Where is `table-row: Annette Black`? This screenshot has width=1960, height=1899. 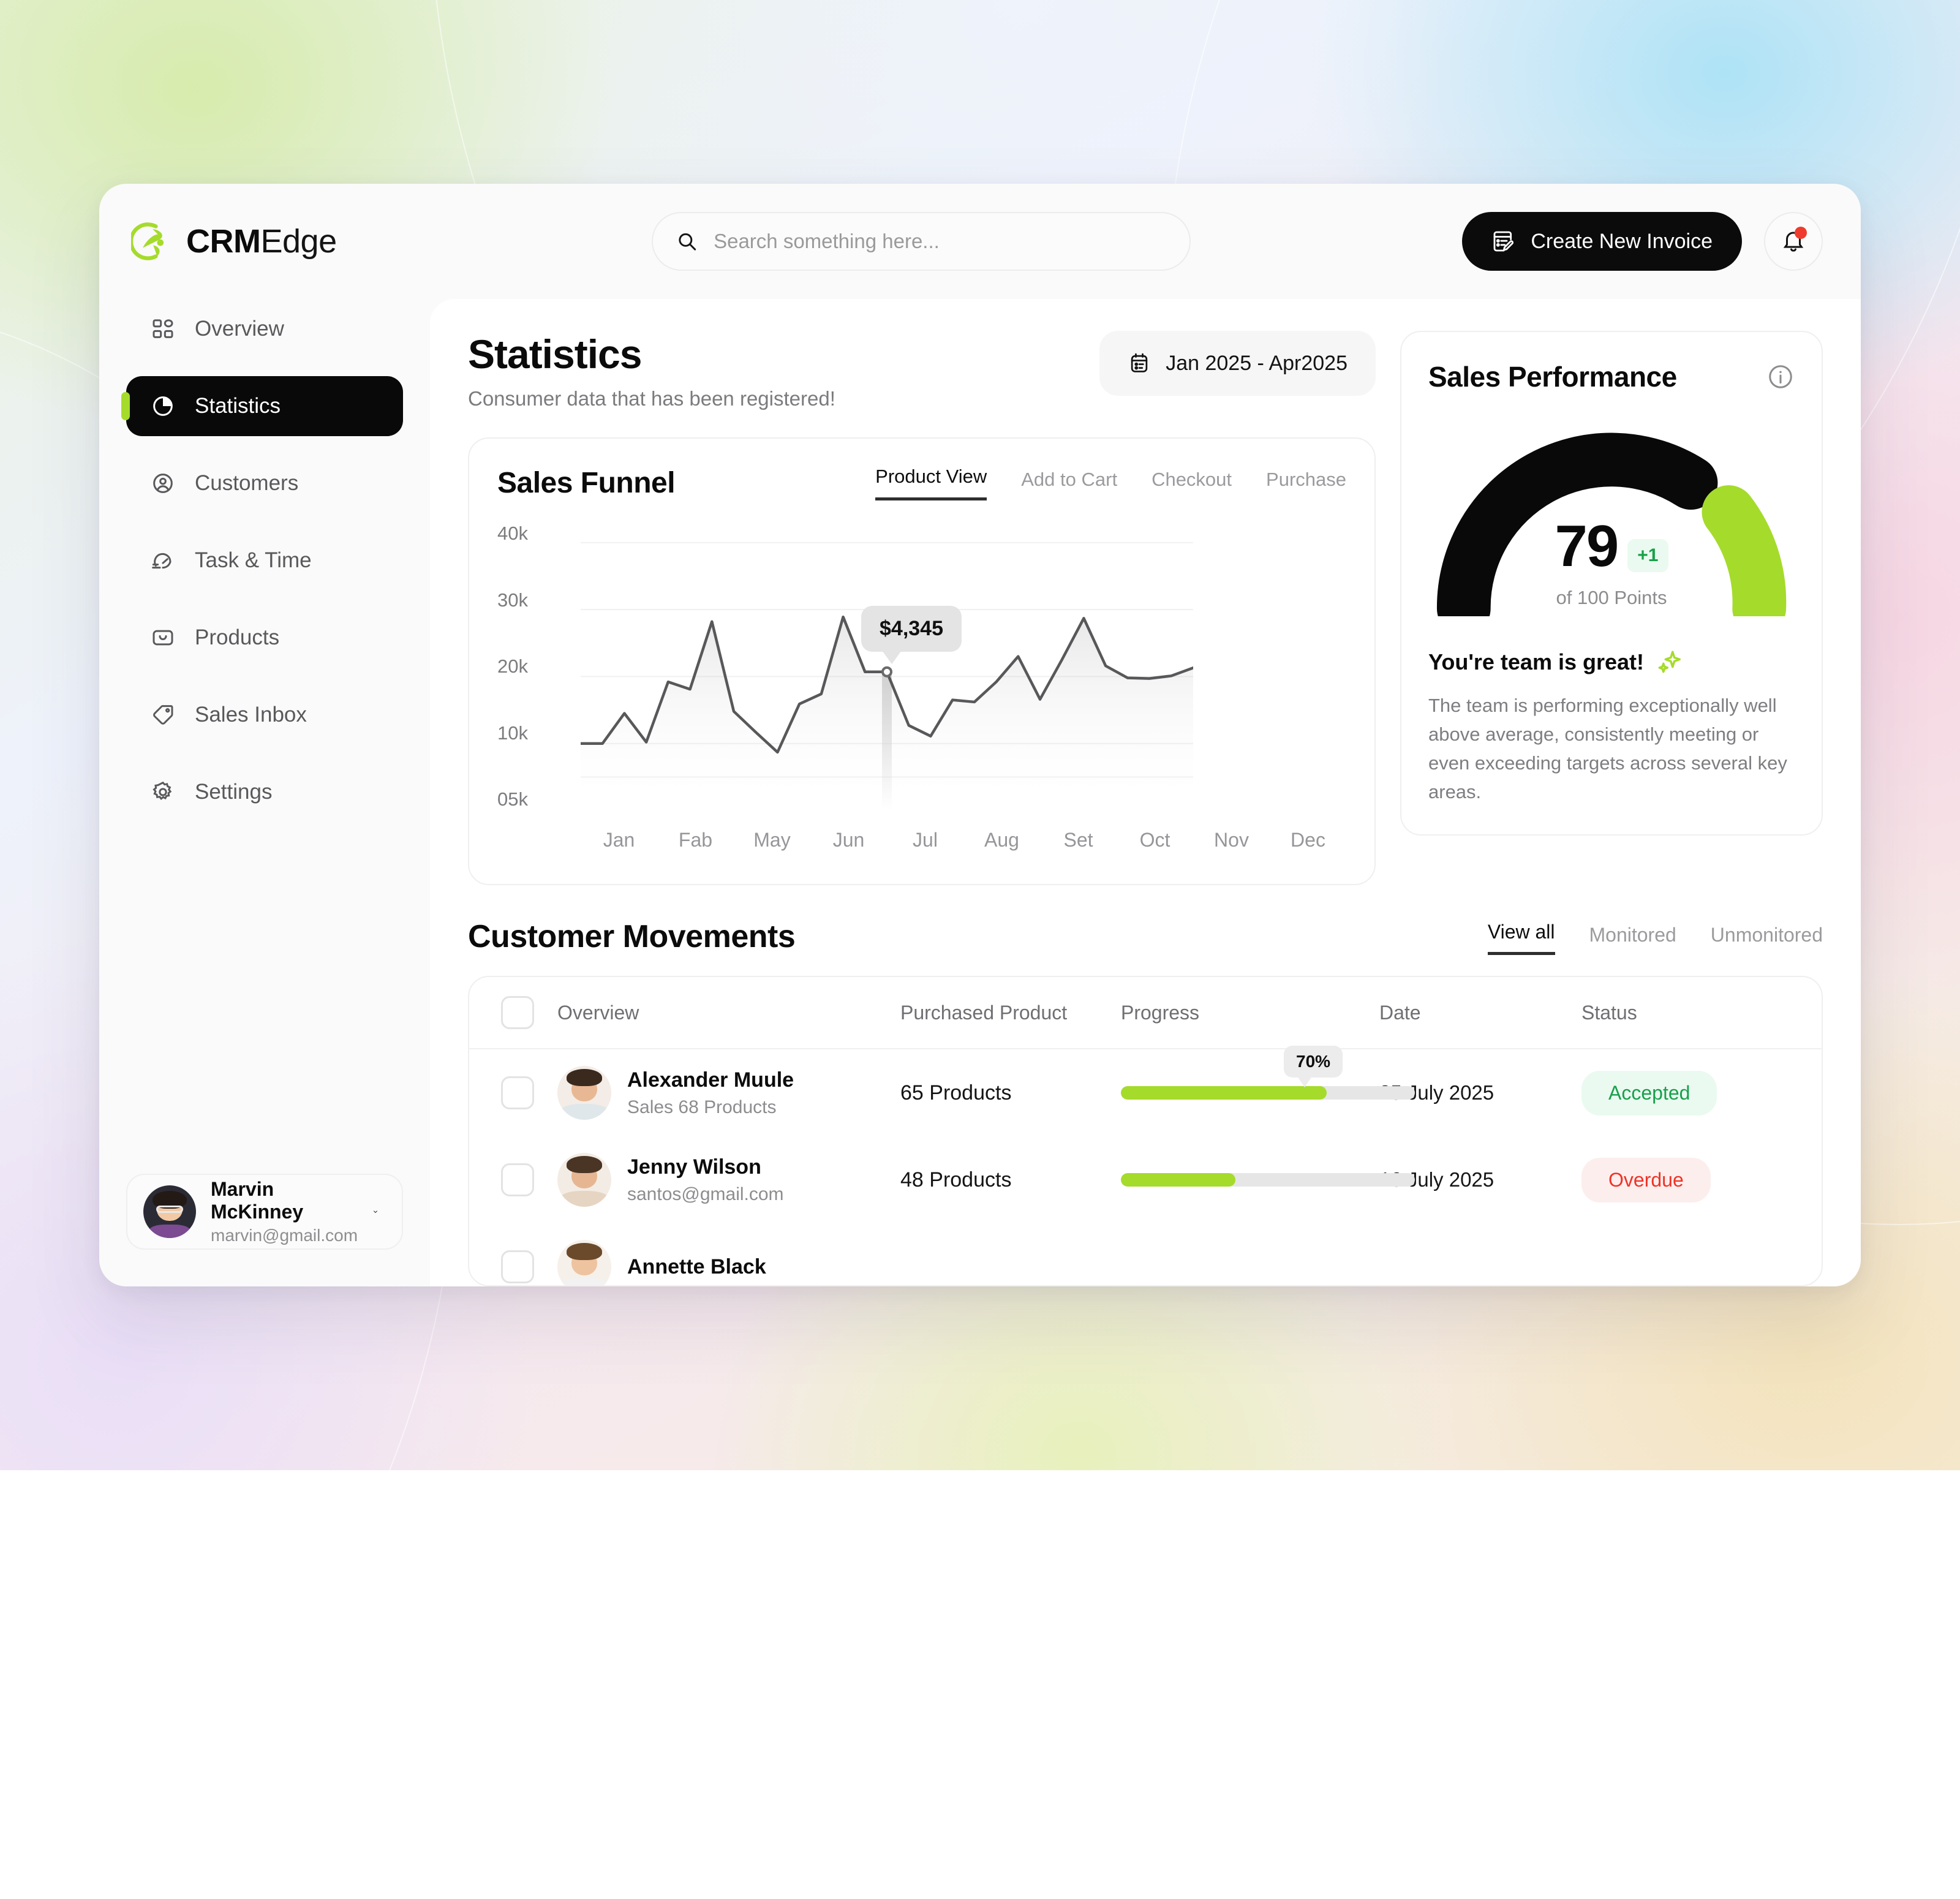
table-row: Annette Black is located at coordinates (1145, 1254).